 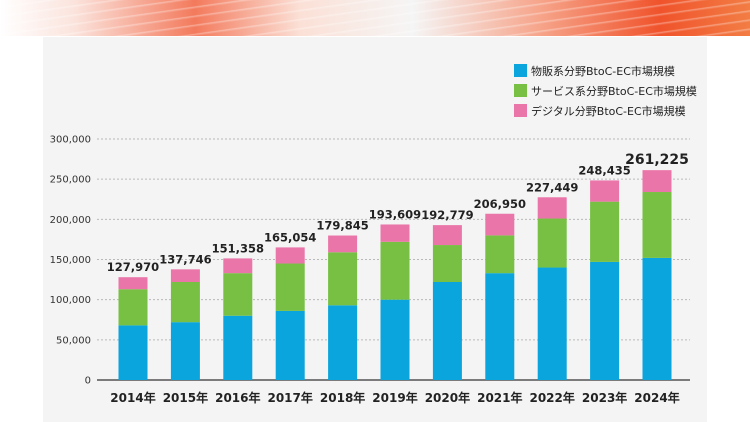 What do you see at coordinates (499, 397) in the screenshot?
I see `x-tick-label: 2021年` at bounding box center [499, 397].